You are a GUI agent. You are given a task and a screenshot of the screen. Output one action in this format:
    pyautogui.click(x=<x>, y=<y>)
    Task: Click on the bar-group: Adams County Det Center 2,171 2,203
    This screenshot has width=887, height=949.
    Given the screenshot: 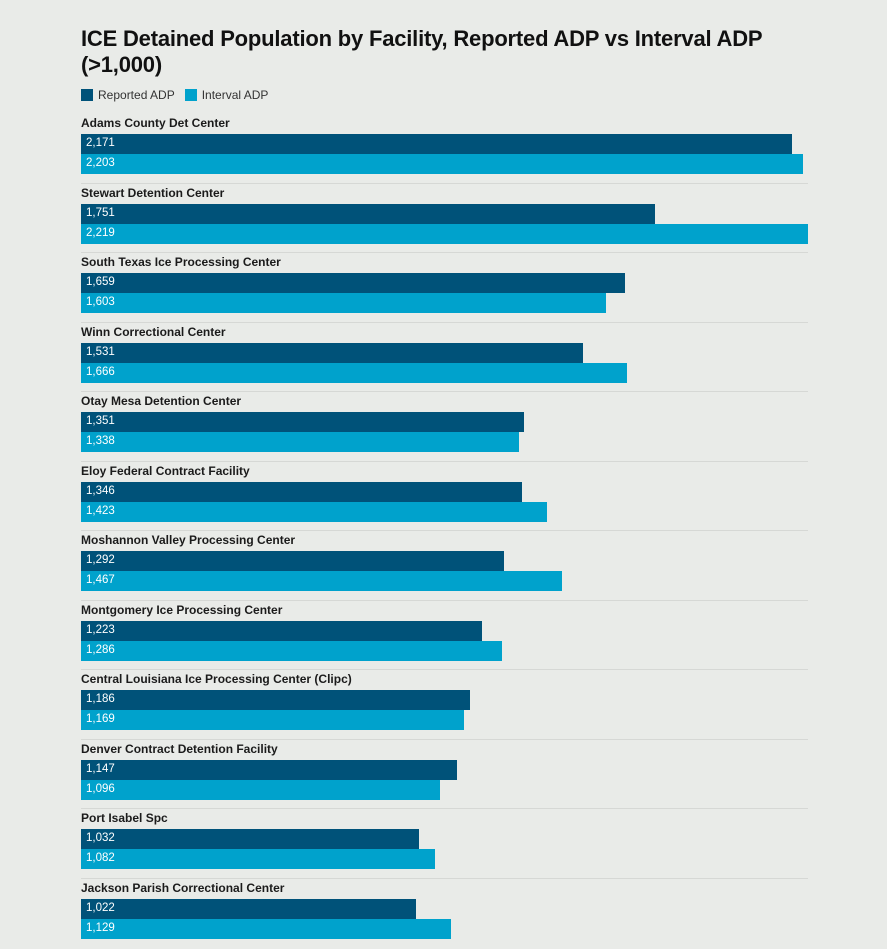 What is the action you would take?
    pyautogui.click(x=444, y=149)
    